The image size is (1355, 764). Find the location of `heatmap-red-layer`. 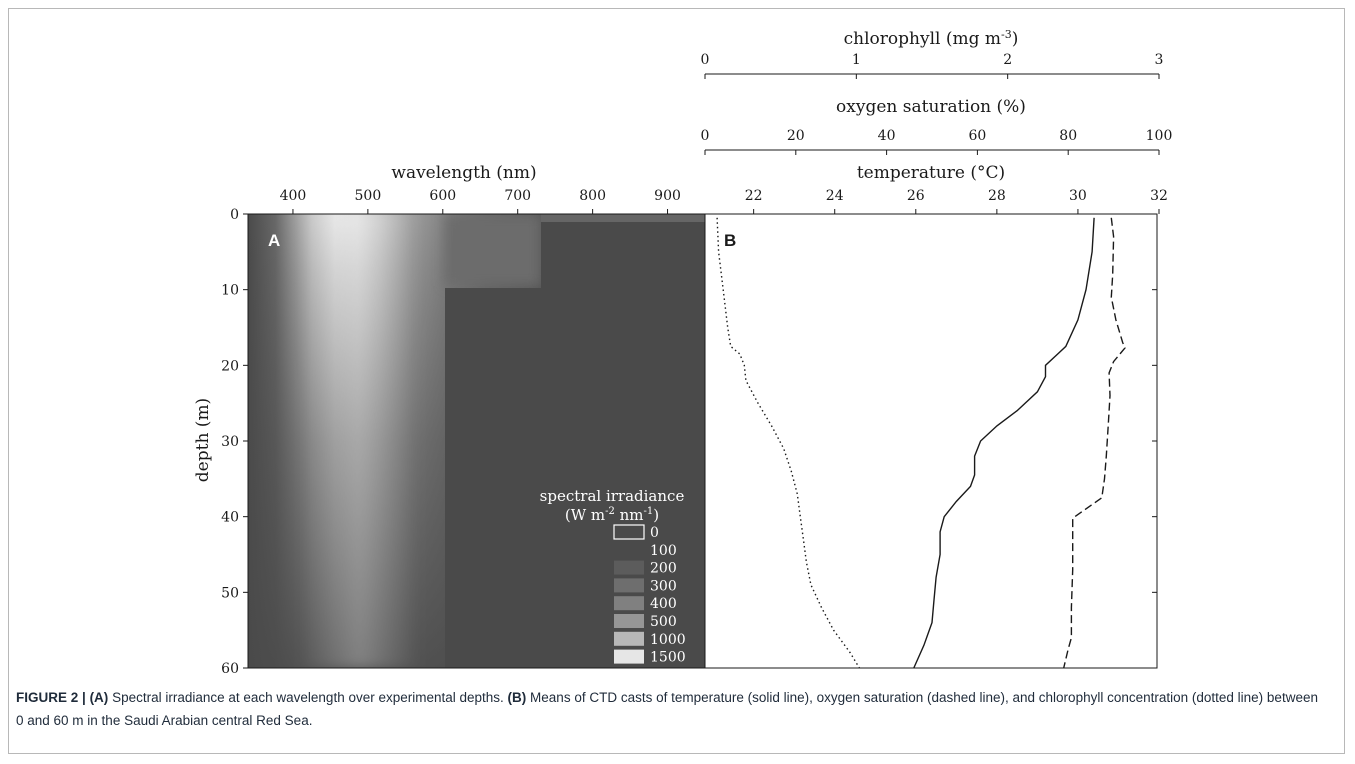

heatmap-red-layer is located at coordinates (493, 250).